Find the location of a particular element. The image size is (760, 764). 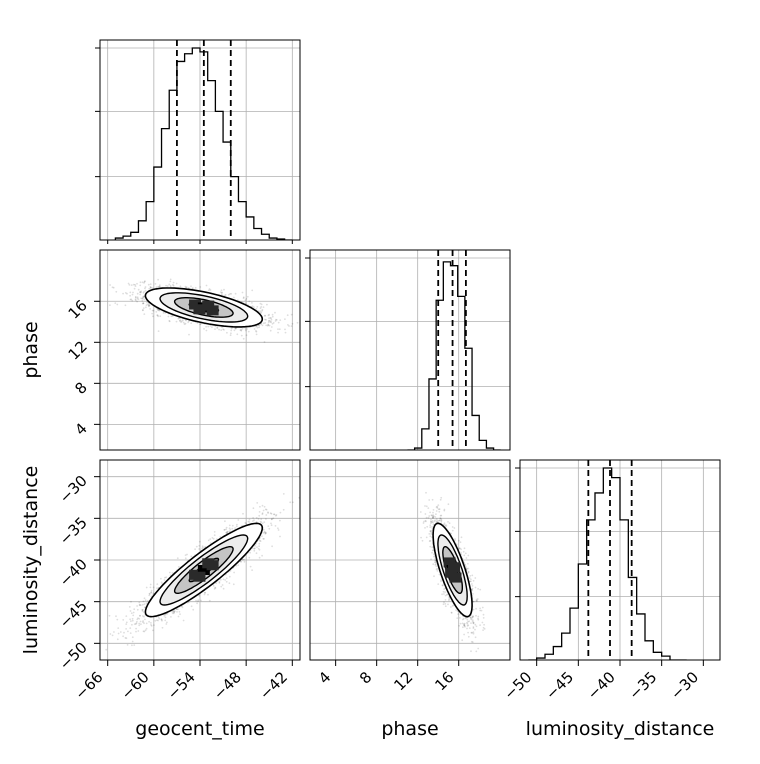

density-area-luminosity_distance-phase is located at coordinates (410, 560).